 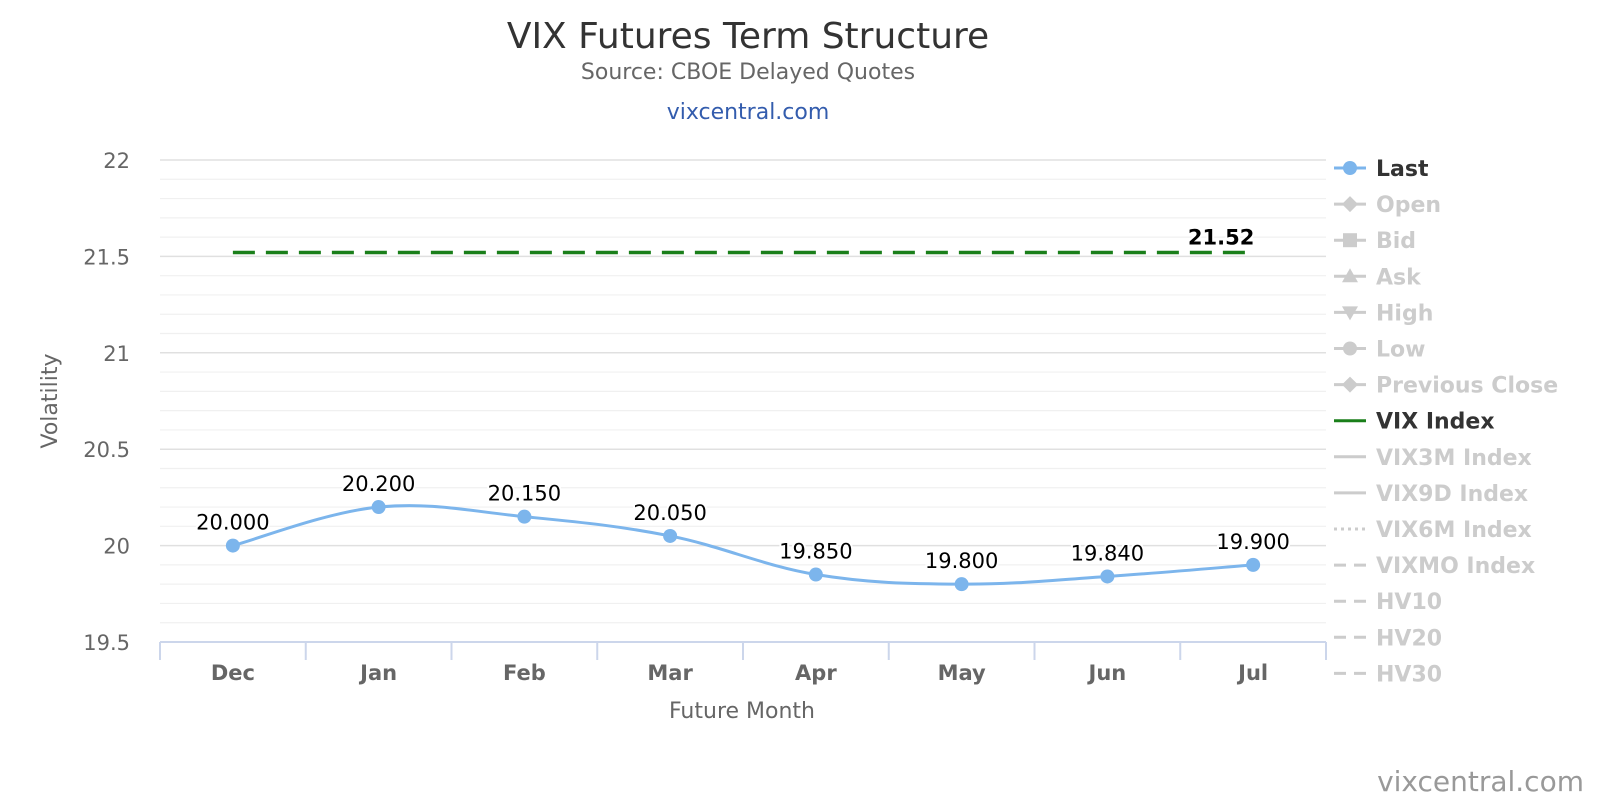 What do you see at coordinates (116, 161) in the screenshot?
I see `y-tick-label: 22` at bounding box center [116, 161].